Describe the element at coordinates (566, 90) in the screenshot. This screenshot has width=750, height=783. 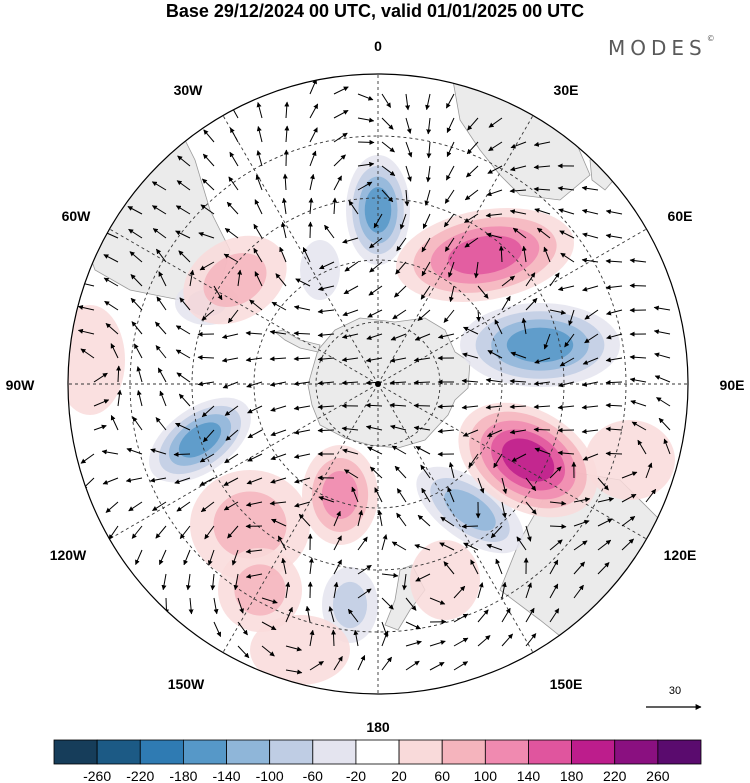
I see `lon-label-30e: 30E` at that location.